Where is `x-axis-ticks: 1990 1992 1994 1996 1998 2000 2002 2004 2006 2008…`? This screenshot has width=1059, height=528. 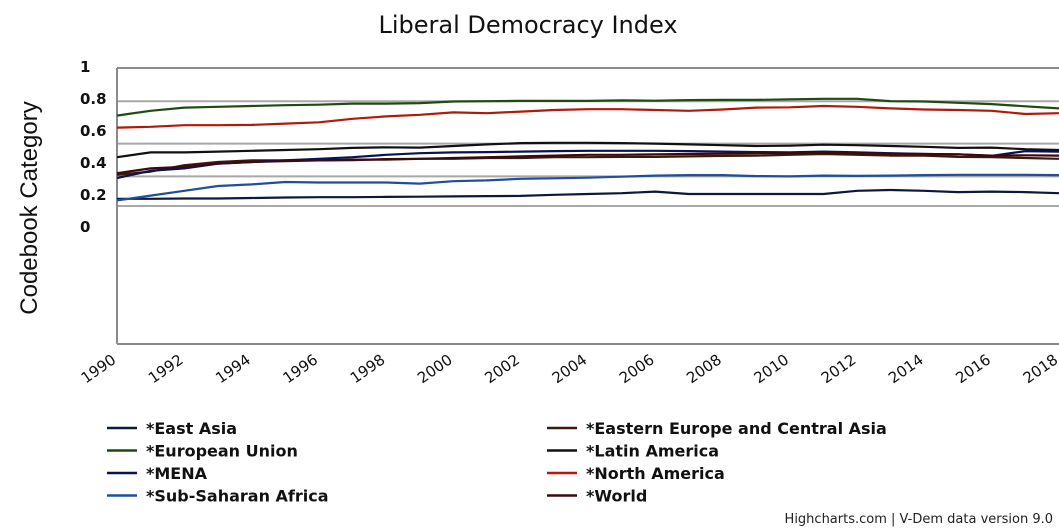
x-axis-ticks: 1990 1992 1994 1996 1998 2000 2002 2004 2006 2008… is located at coordinates (568, 369).